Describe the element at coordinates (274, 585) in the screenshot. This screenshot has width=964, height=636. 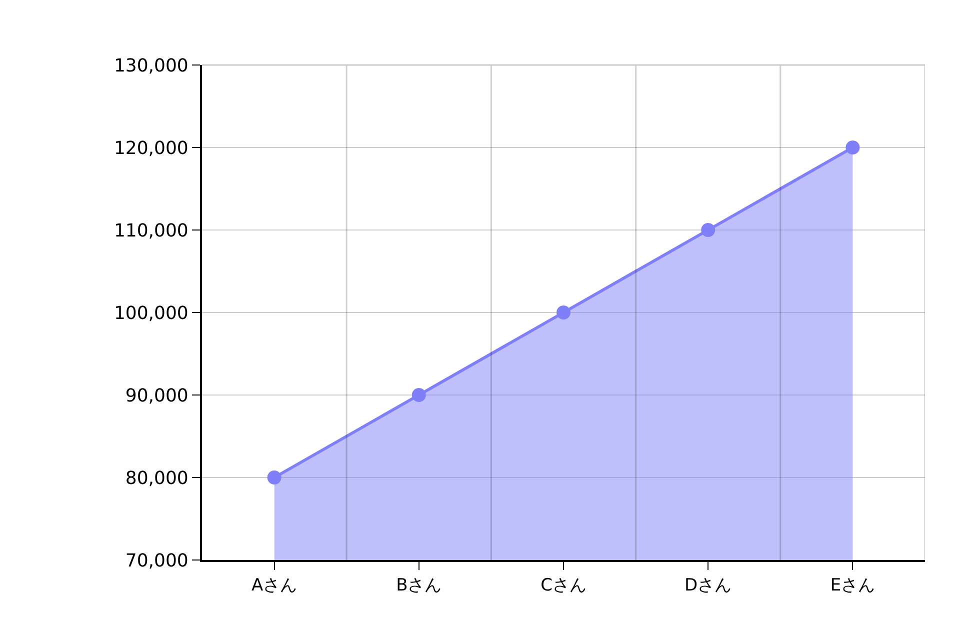
I see `x-tick-label: Aさん` at that location.